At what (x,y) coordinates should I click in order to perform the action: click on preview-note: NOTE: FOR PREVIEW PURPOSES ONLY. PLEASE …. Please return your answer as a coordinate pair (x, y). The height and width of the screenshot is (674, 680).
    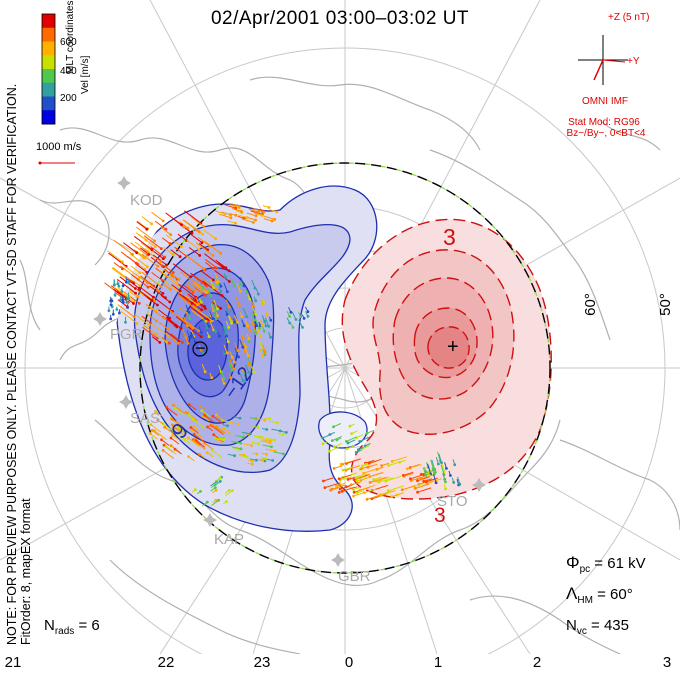
    Looking at the image, I should click on (12, 364).